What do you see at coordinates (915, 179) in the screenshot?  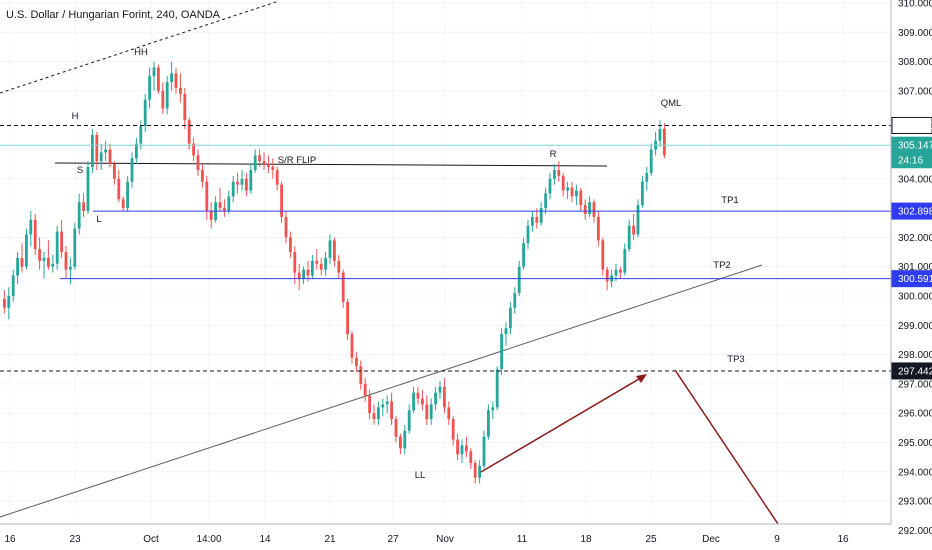 I see `price-tick-label: 304.000` at bounding box center [915, 179].